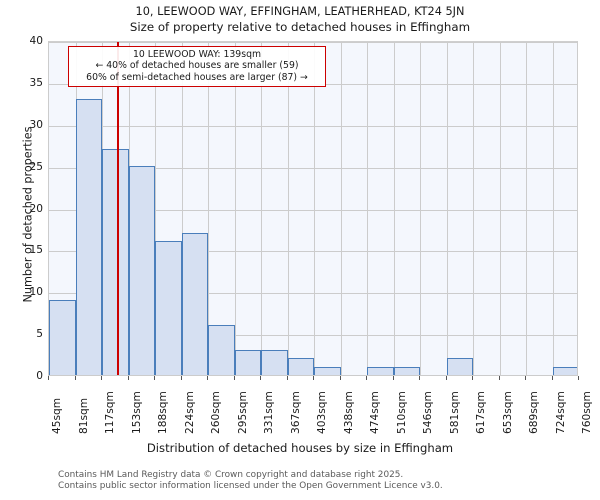  Describe the element at coordinates (300, 366) in the screenshot. I see `bar-367sqm` at that location.